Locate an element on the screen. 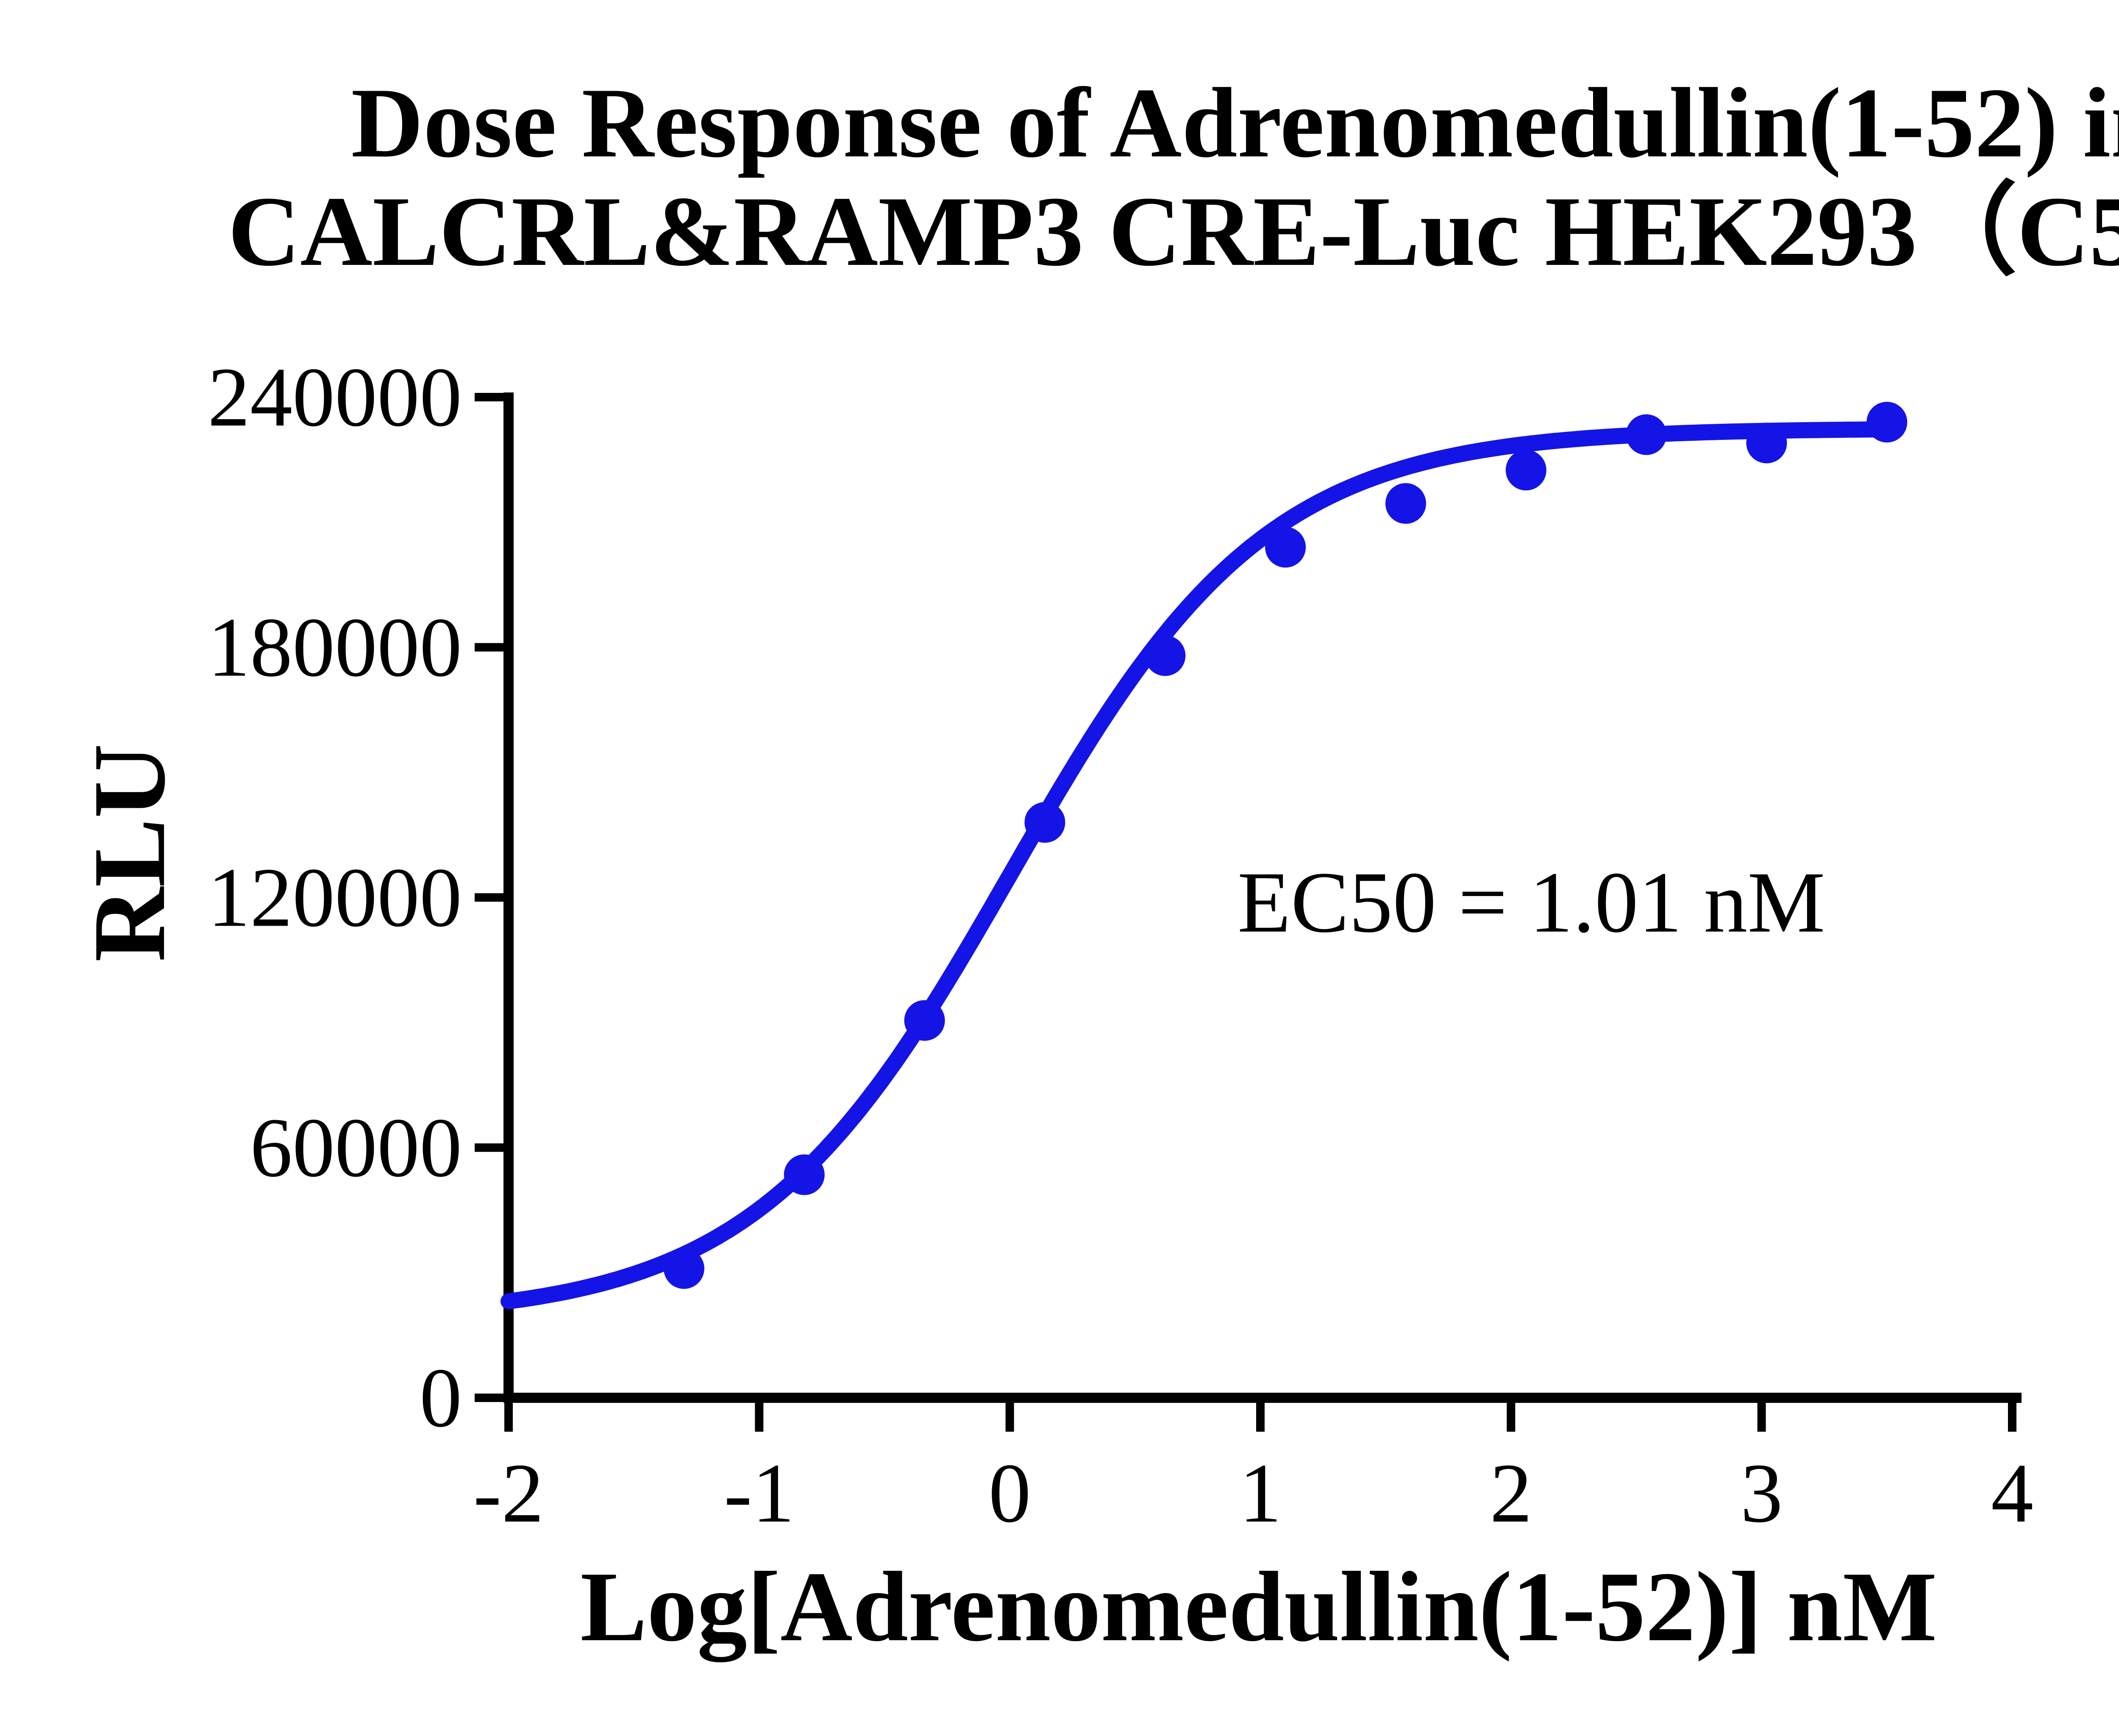  y-tick-label: 60000 is located at coordinates (356, 1148).